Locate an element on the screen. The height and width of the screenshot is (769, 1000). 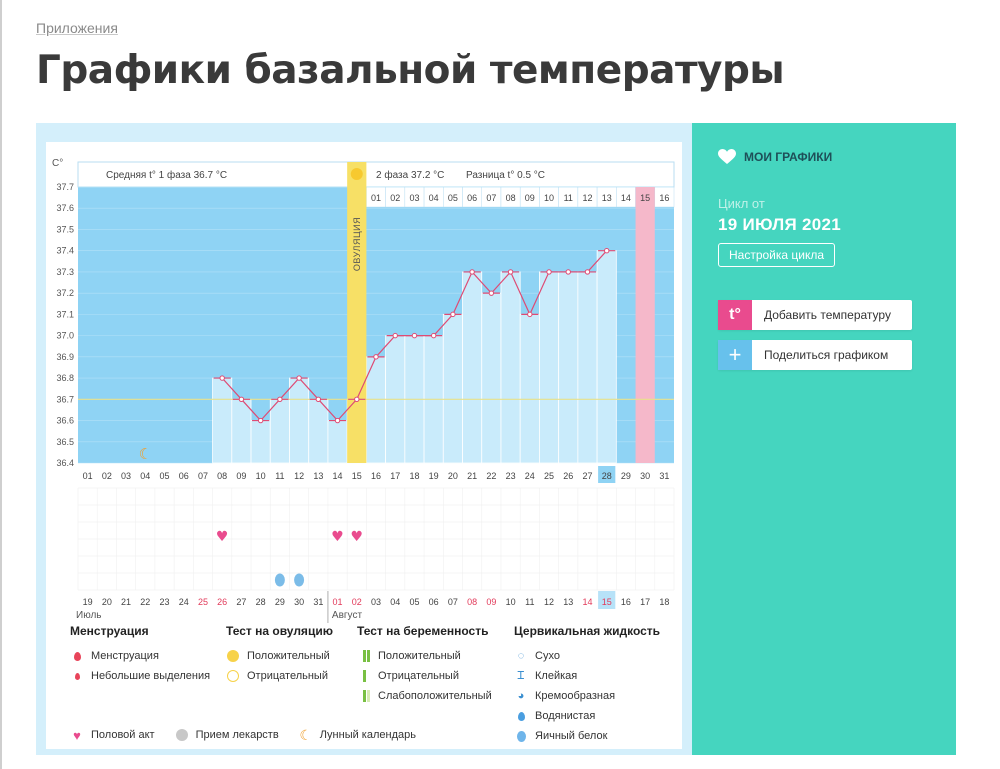
legend-label: Лунный календарь is located at coordinates (367, 735).